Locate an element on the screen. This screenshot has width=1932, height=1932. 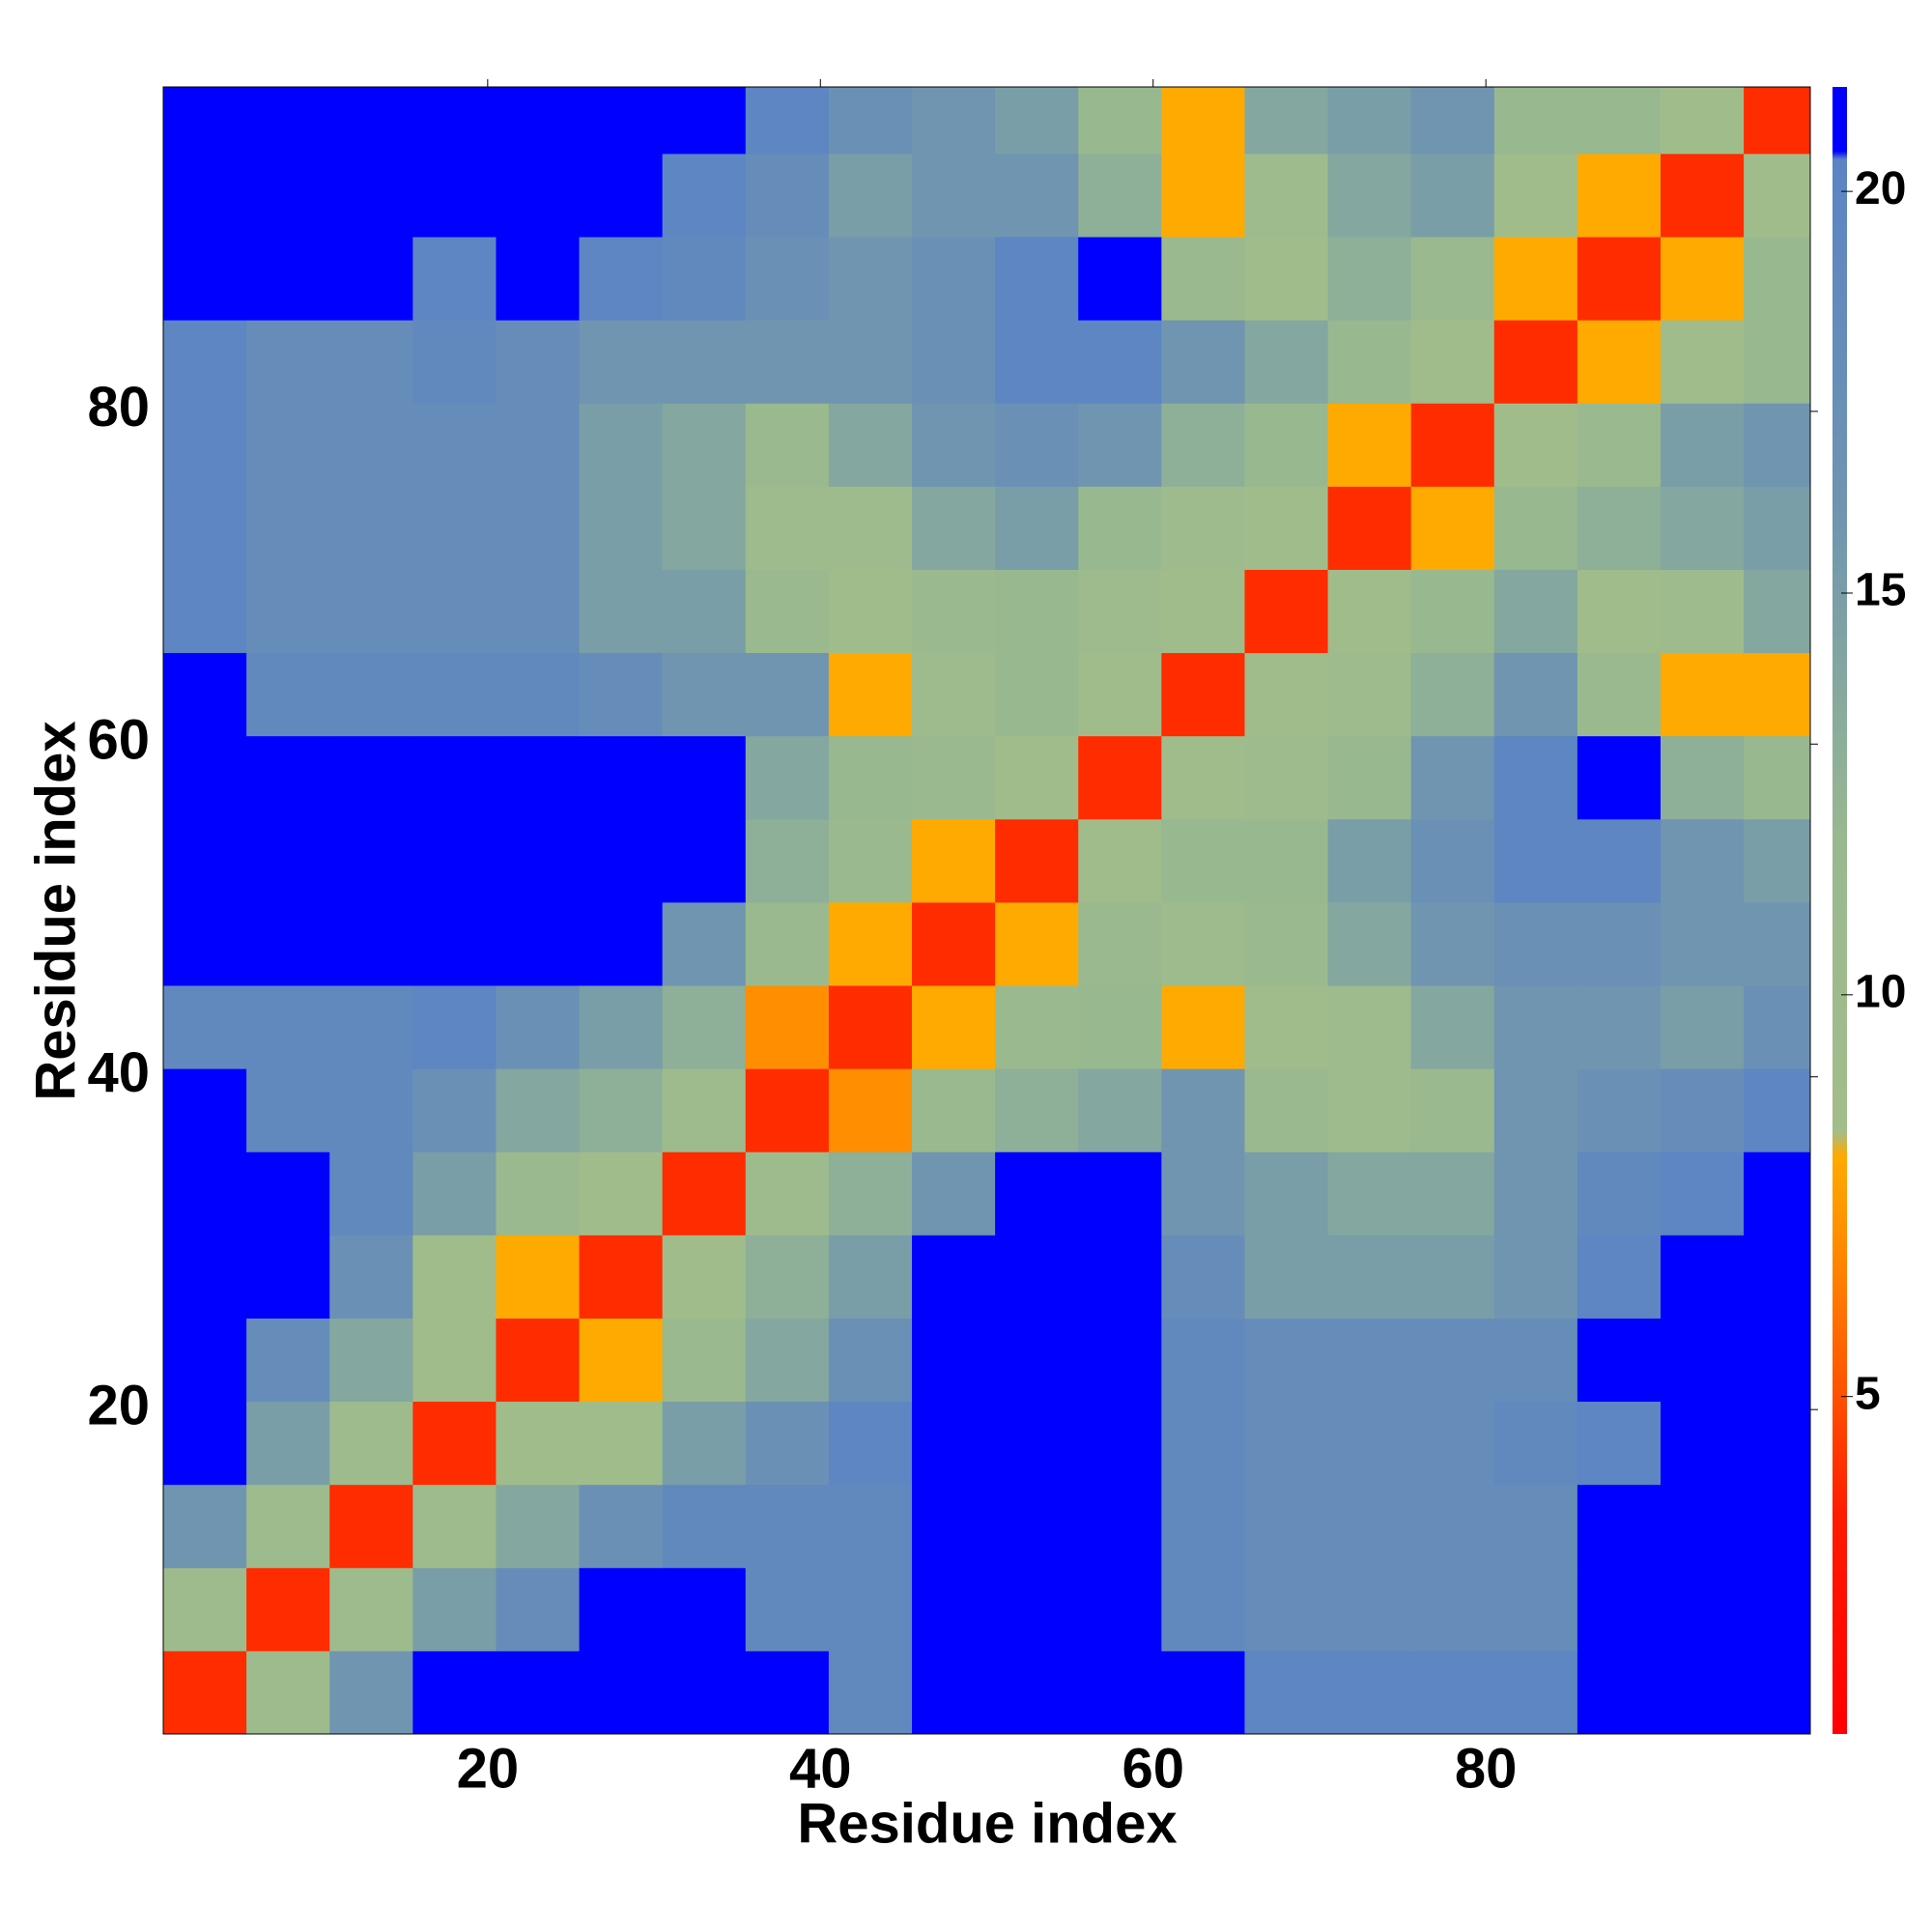
colorbar-tick-label: 10 is located at coordinates (1880, 992).